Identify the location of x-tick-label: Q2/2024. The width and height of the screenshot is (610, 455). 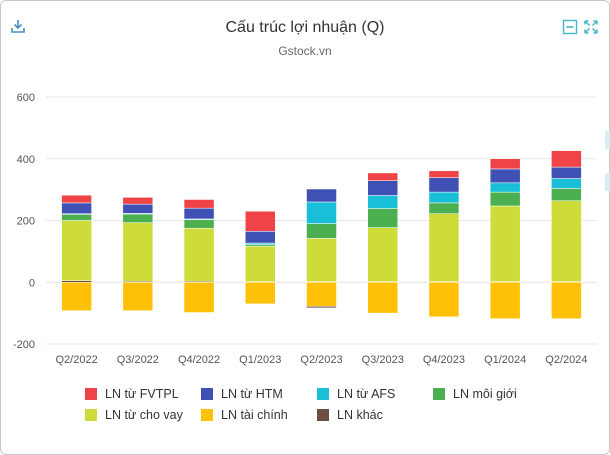
(566, 360).